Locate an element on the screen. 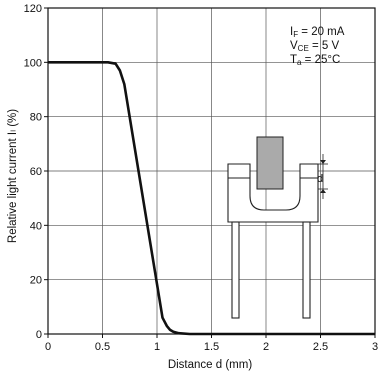  y-tick-label: 0 is located at coordinates (39, 335).